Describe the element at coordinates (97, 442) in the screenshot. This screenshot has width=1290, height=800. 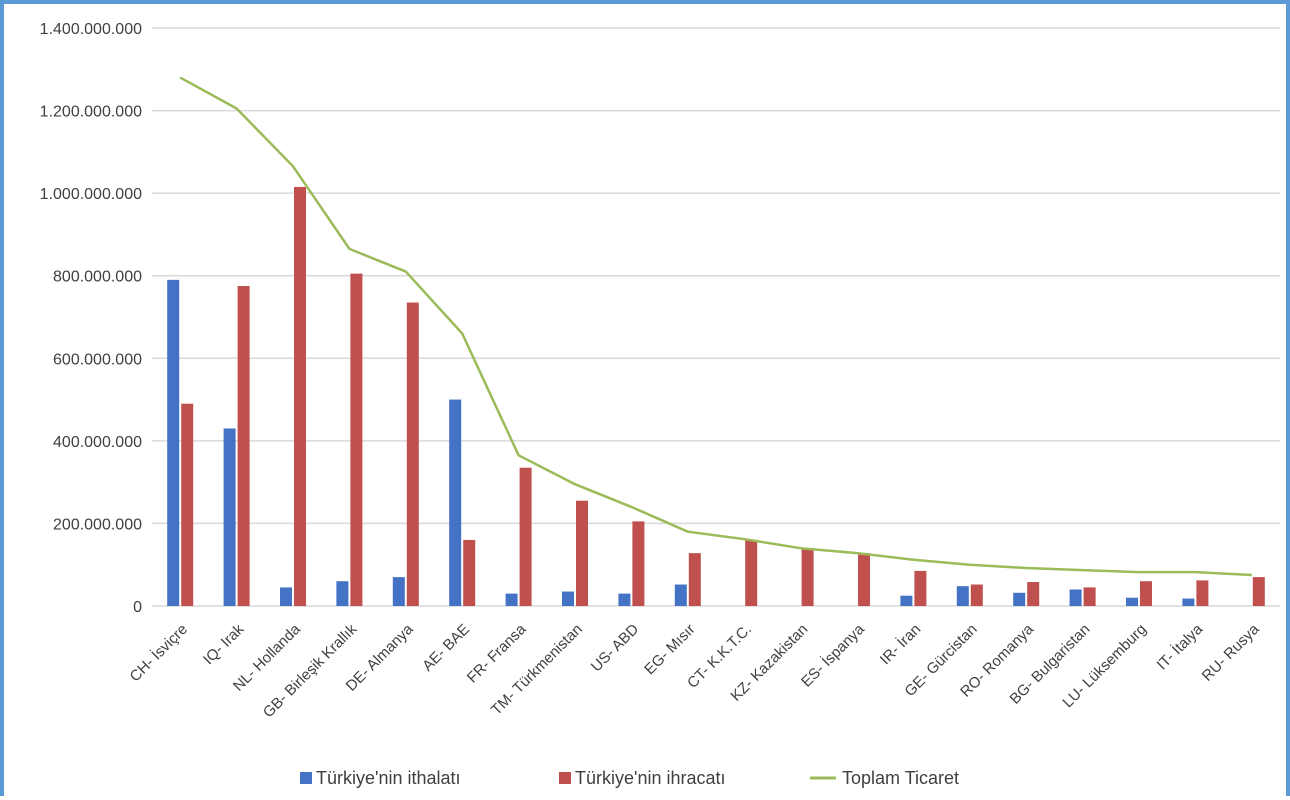
I see `y-tick-label: 400.000.000` at that location.